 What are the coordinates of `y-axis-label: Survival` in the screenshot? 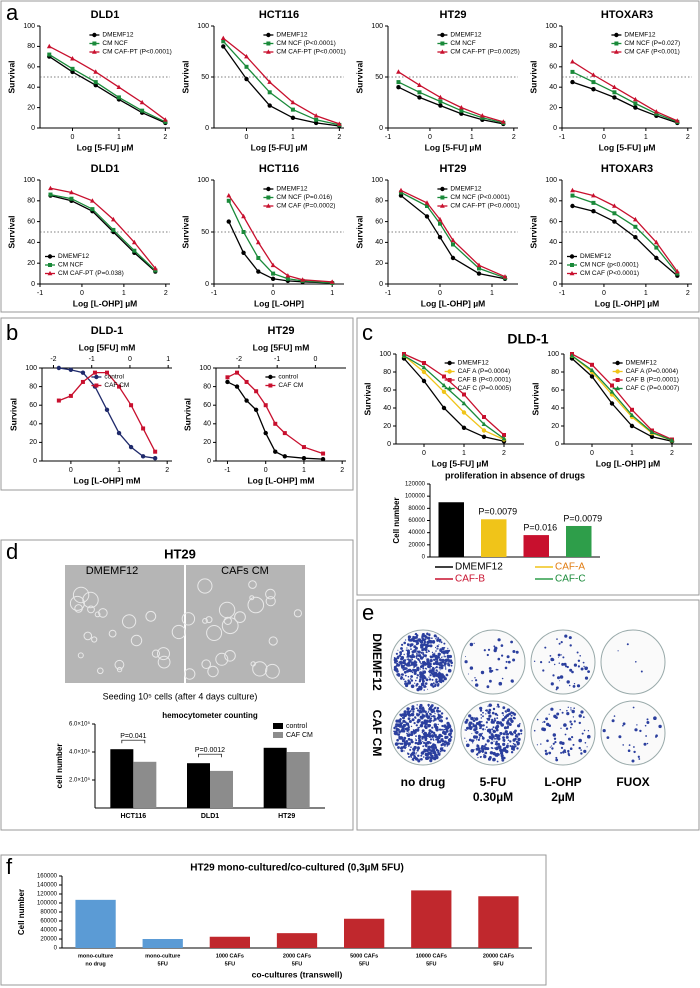 It's located at (11, 76).